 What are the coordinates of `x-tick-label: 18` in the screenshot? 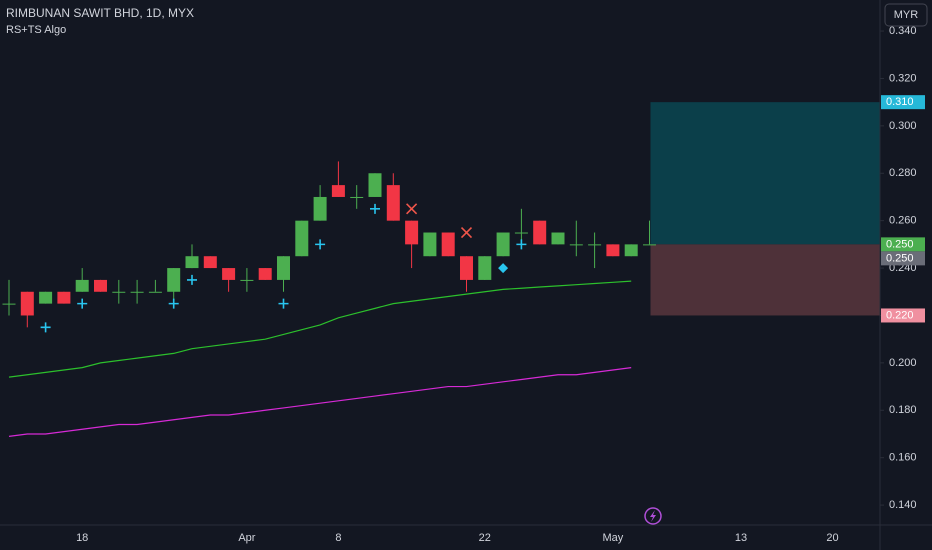 It's located at (82, 538).